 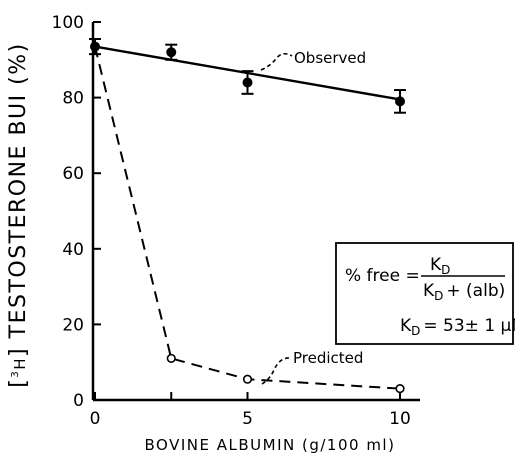 I want to click on observed-annotation: Observed, so click(x=330, y=58).